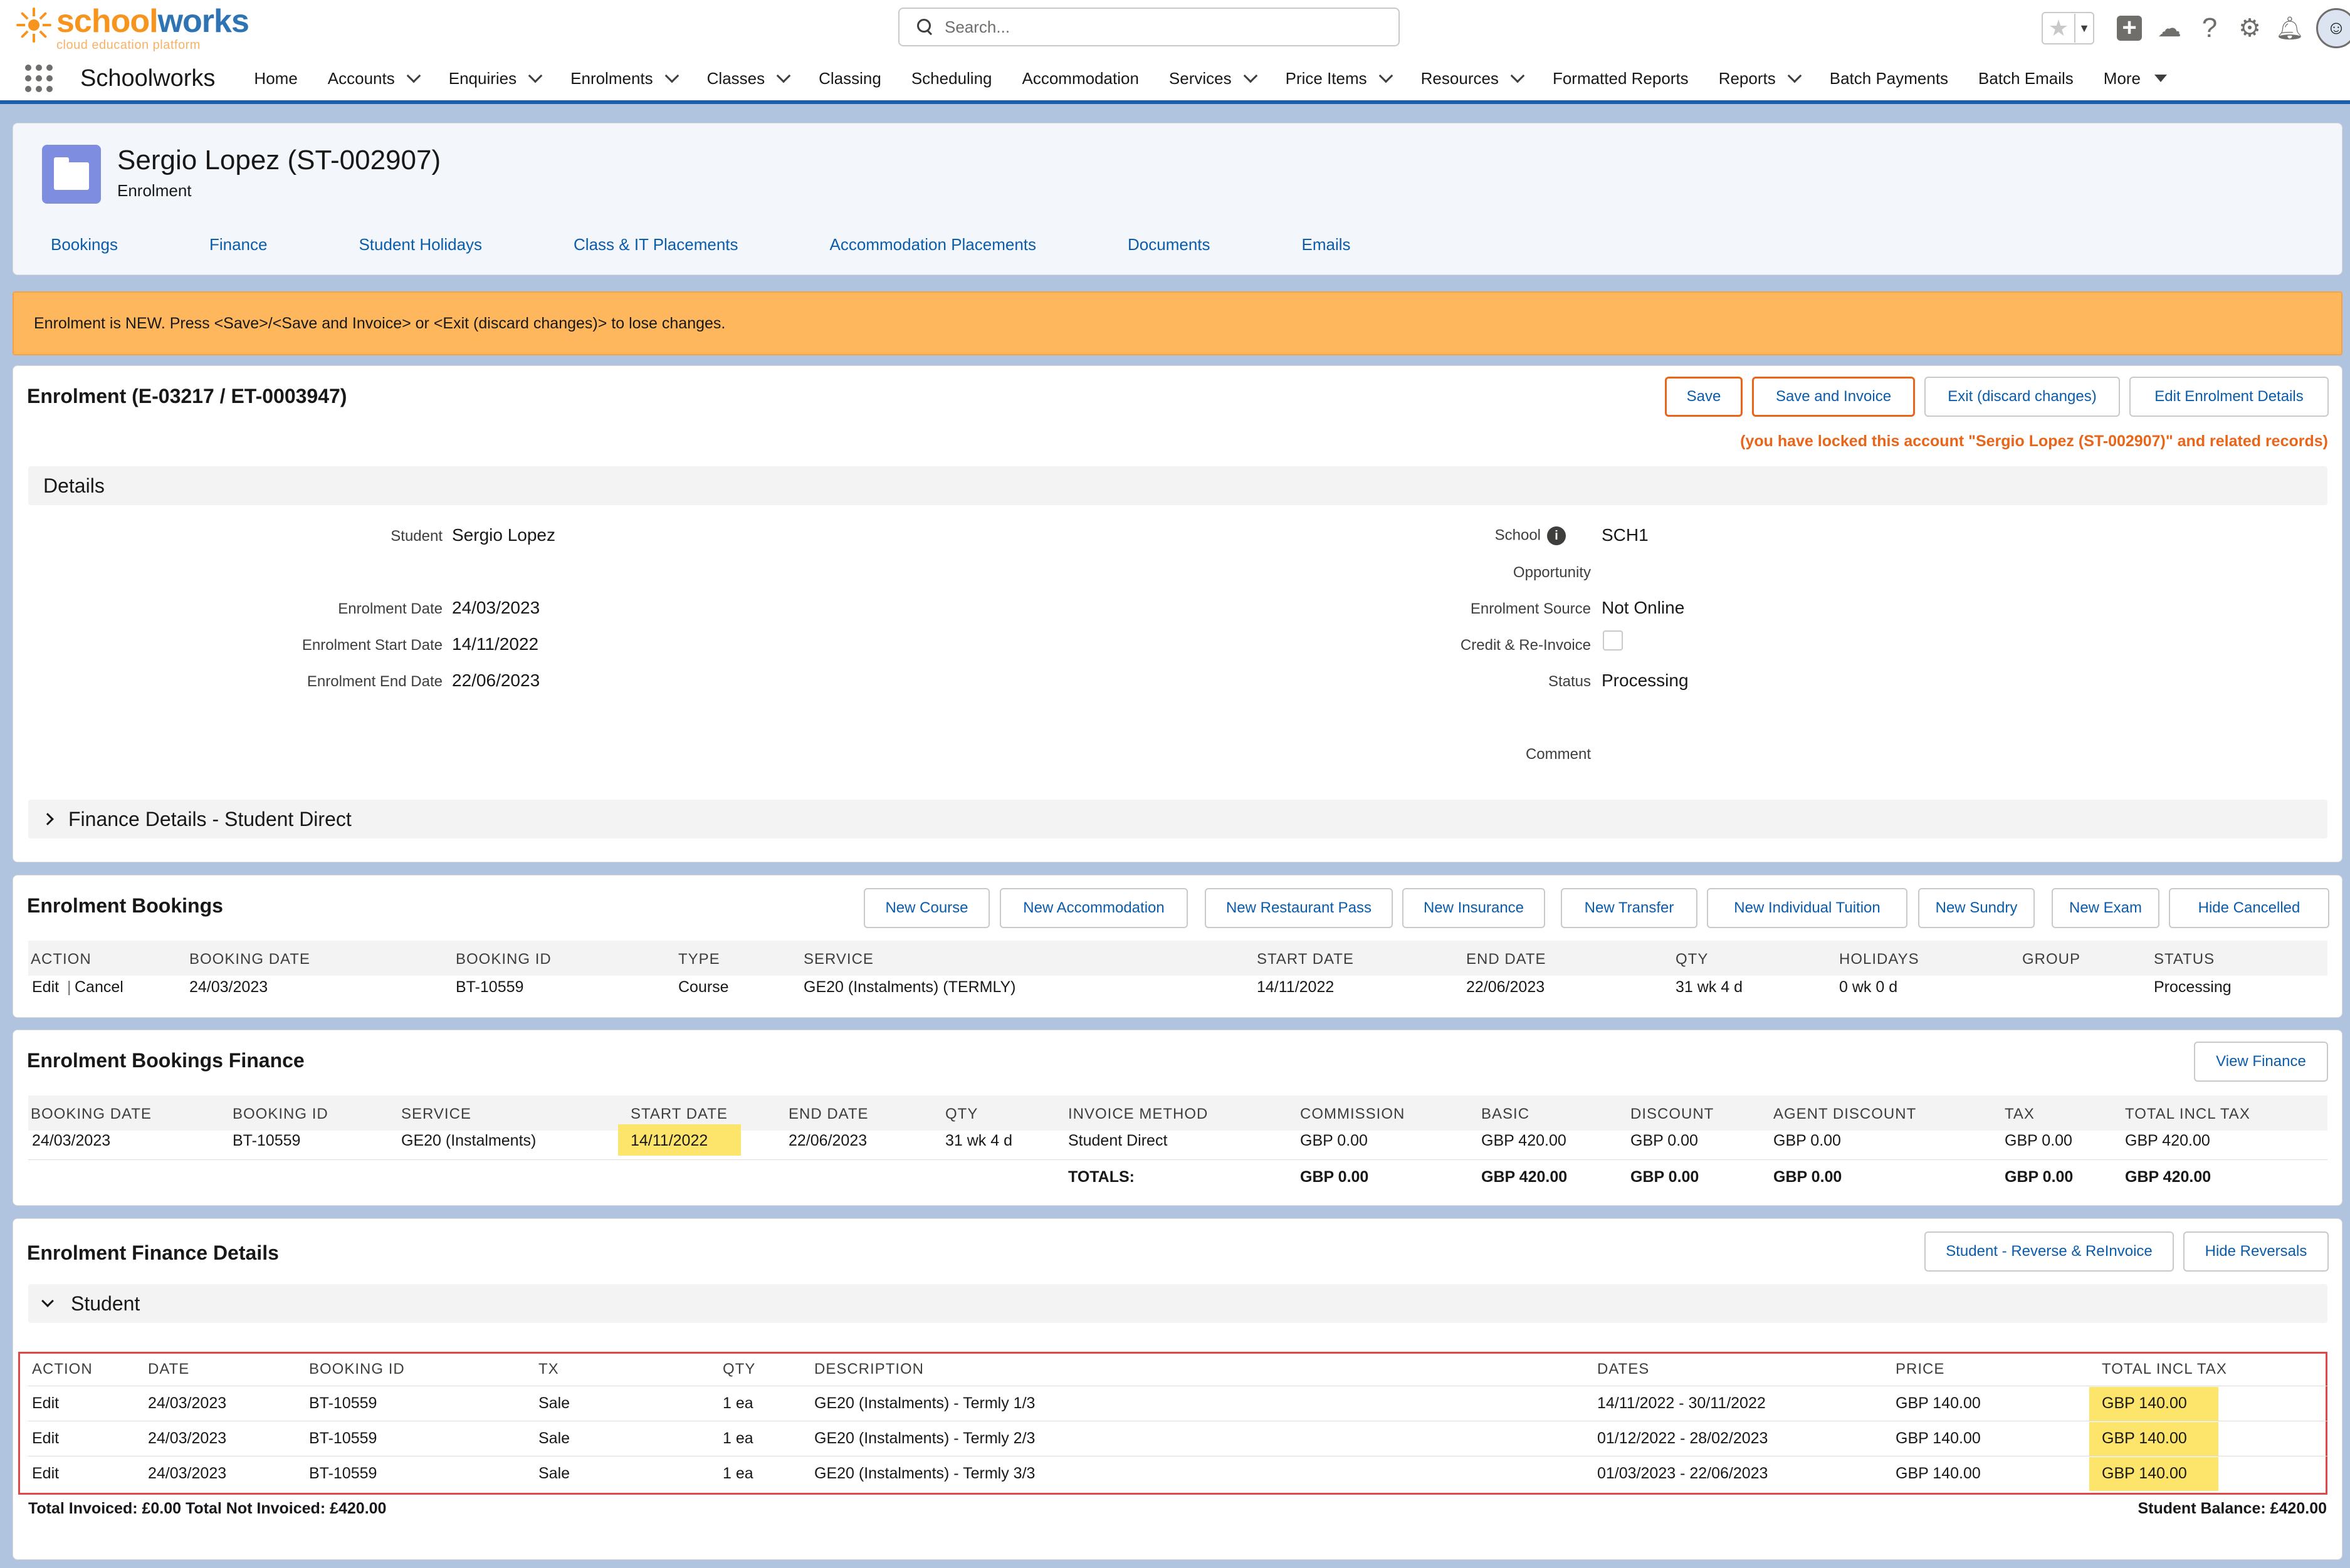 The image size is (2350, 1568). Describe the element at coordinates (1845, 1113) in the screenshot. I see `col-agent-discount: AGENT DISCOUNT` at that location.